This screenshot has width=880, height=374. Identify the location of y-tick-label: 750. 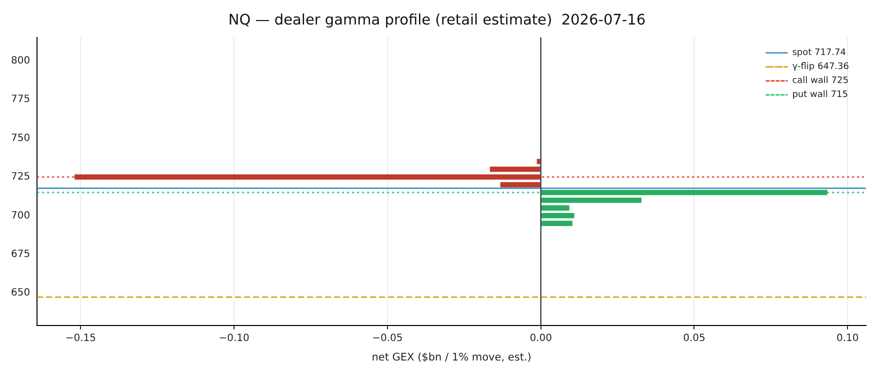
(20, 138).